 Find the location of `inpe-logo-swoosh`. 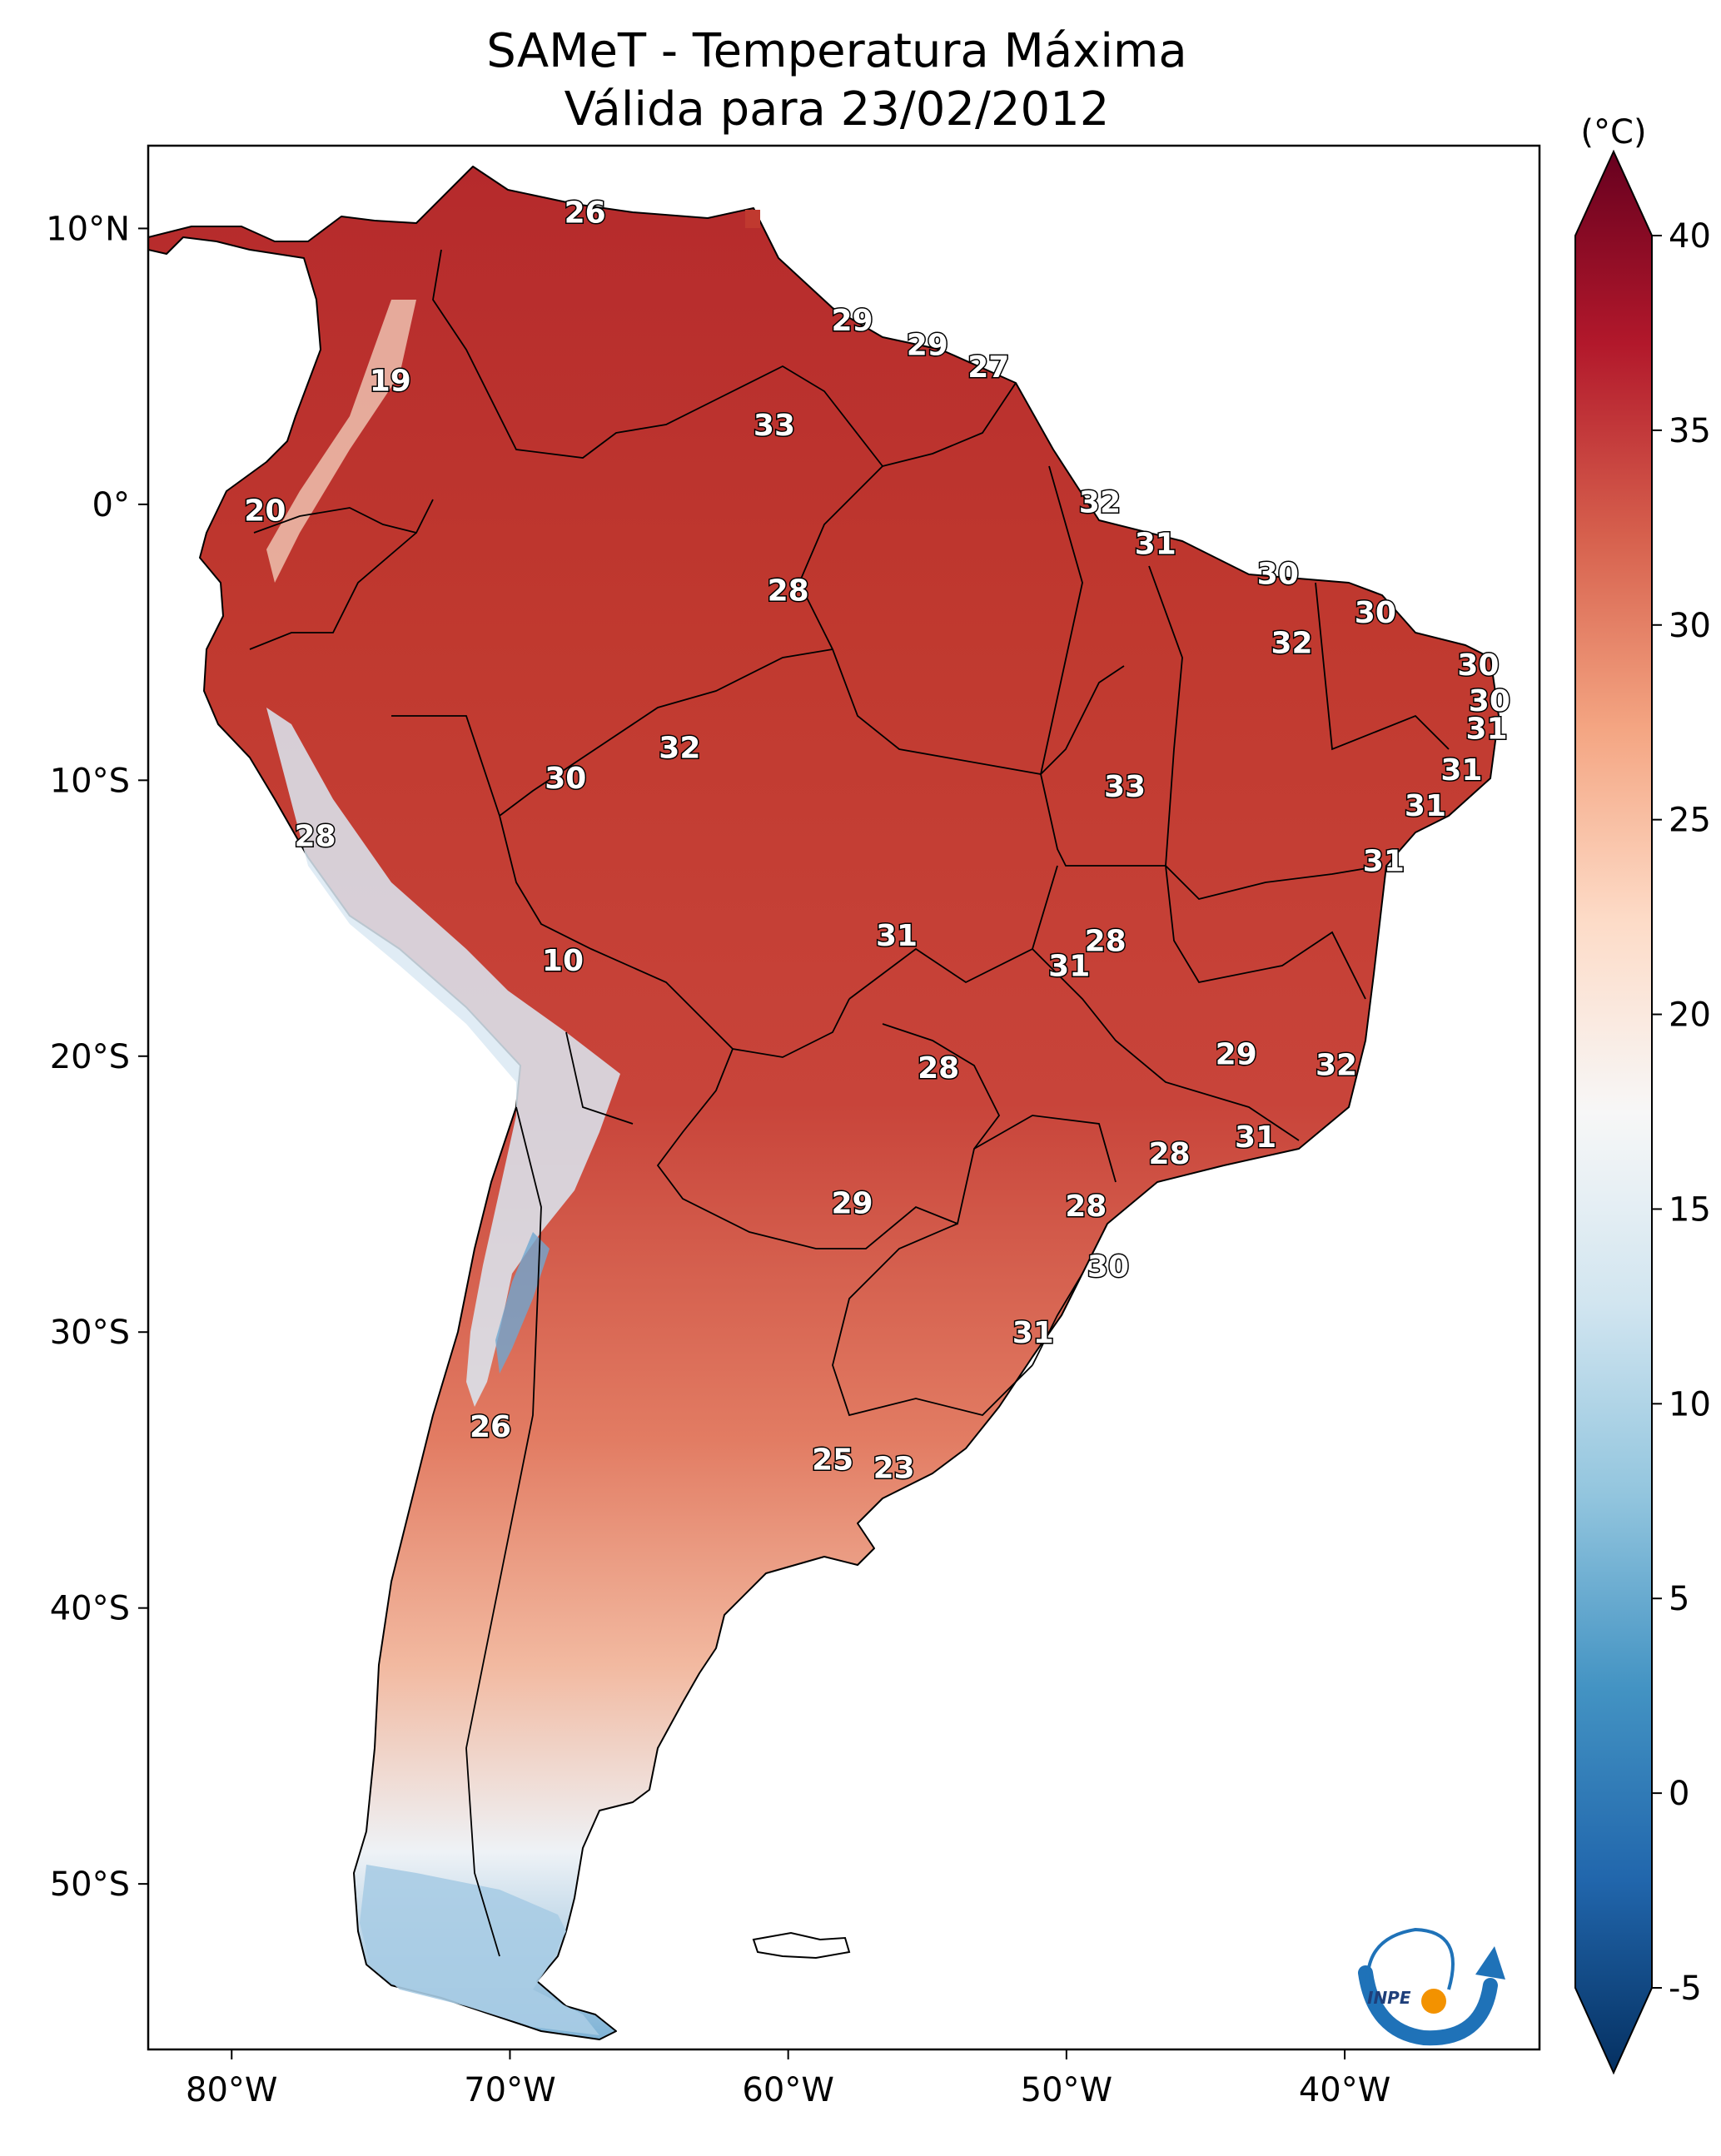

inpe-logo-swoosh is located at coordinates (1428, 2006).